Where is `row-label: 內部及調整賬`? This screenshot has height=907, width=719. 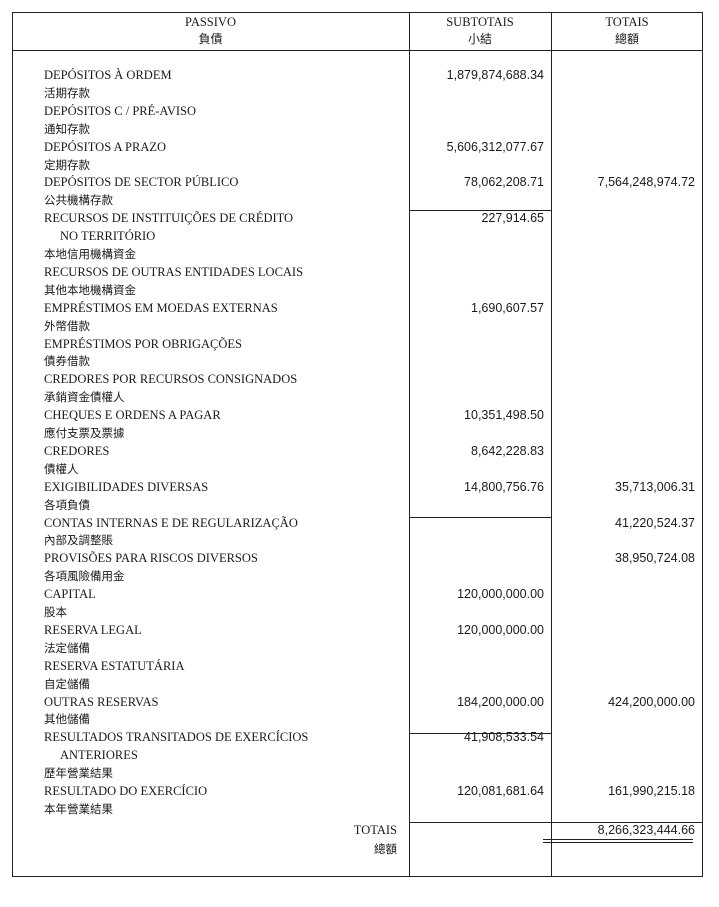 row-label: 內部及調整賬 is located at coordinates (78, 540).